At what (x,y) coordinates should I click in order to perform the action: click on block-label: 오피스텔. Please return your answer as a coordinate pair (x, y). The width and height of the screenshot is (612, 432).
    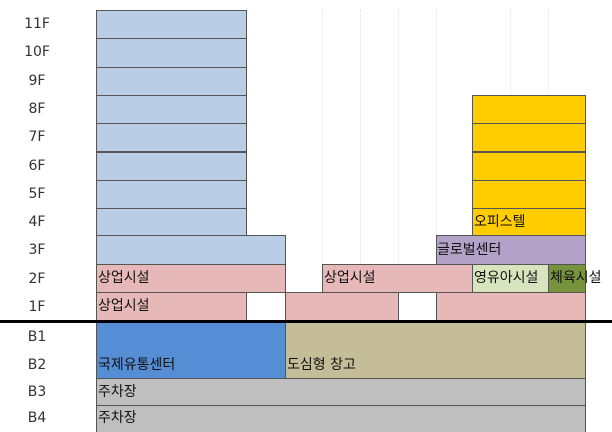
    Looking at the image, I should click on (500, 222).